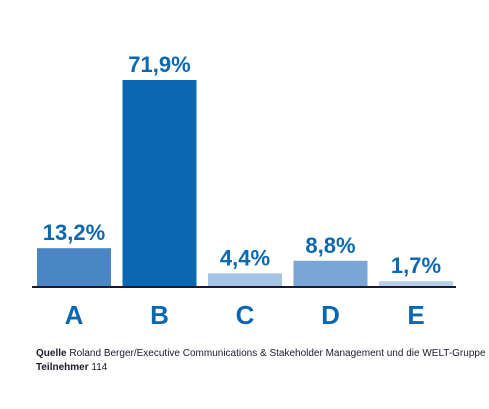 This screenshot has width=489, height=409. I want to click on value-label-b: 71,9%, so click(159, 64).